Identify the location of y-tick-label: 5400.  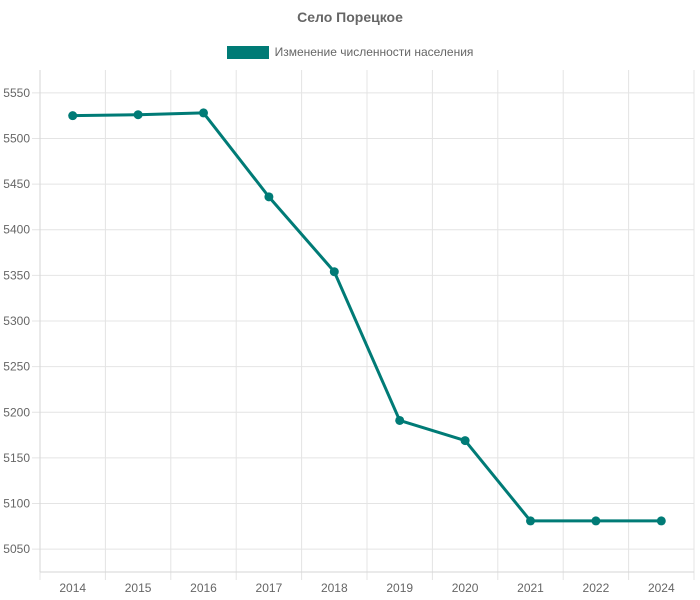
(16, 230).